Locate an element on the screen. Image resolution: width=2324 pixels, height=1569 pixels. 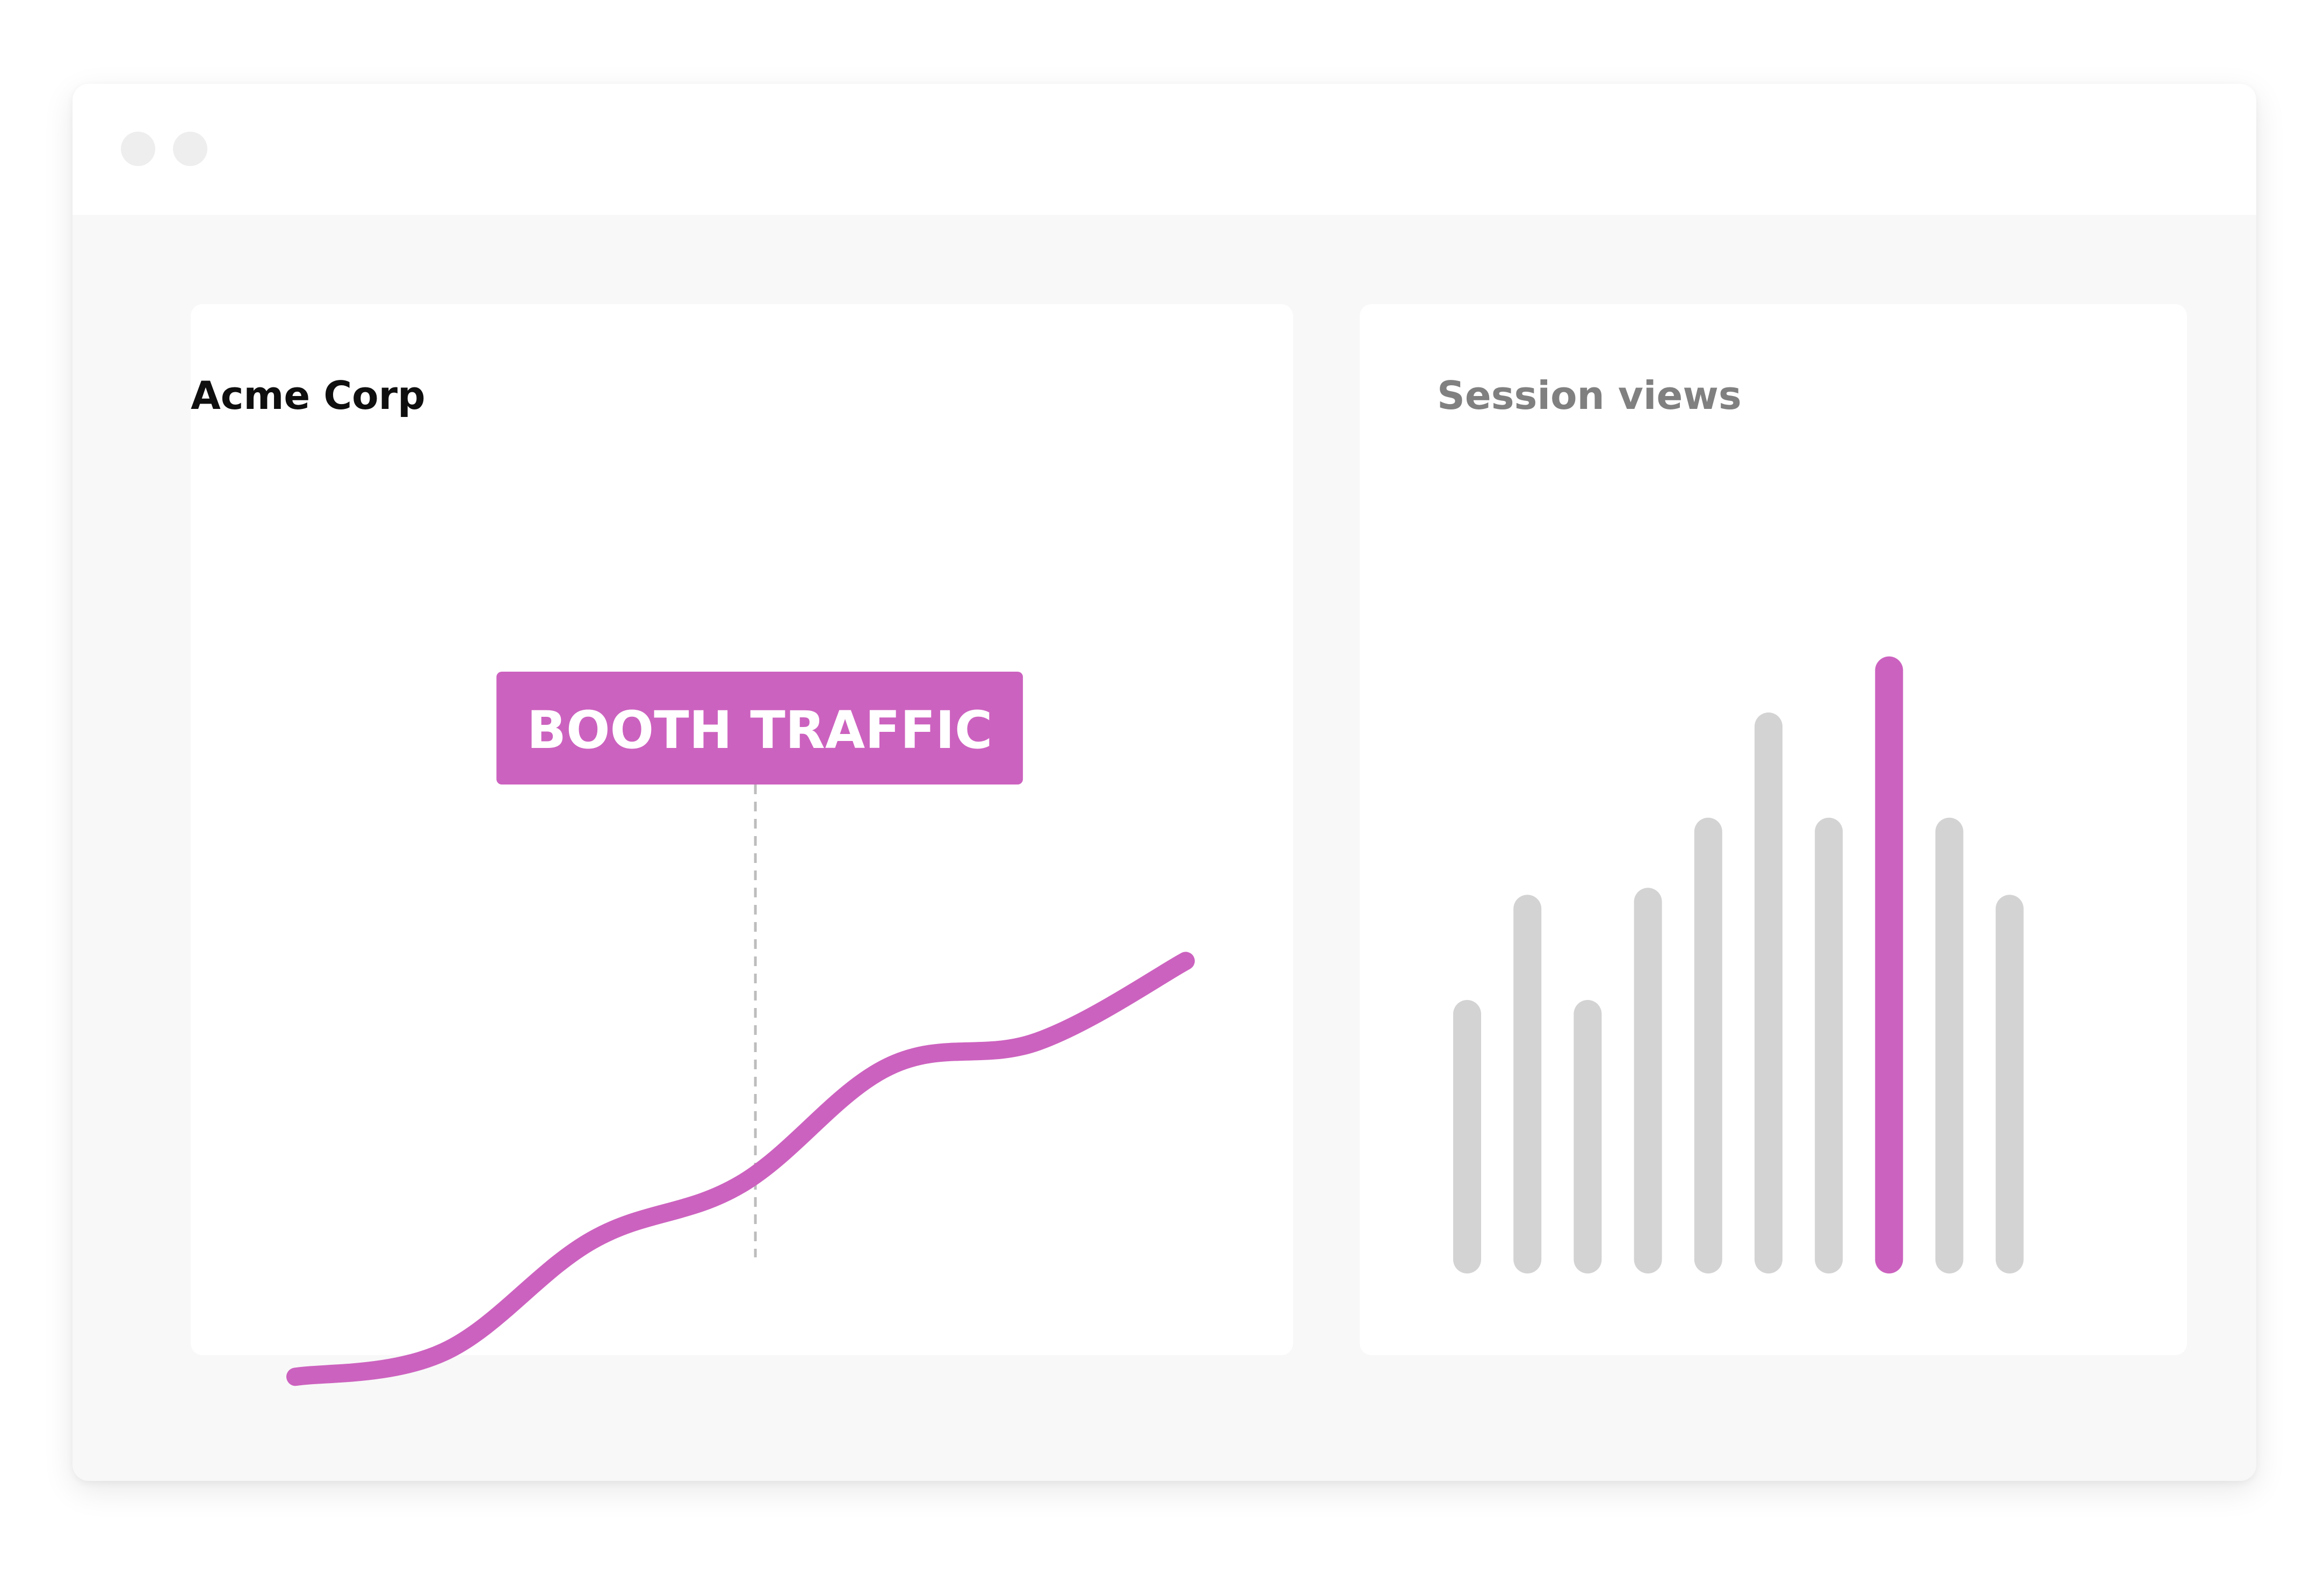
card-title-acme-corp: Acme Corp is located at coordinates (308, 395).